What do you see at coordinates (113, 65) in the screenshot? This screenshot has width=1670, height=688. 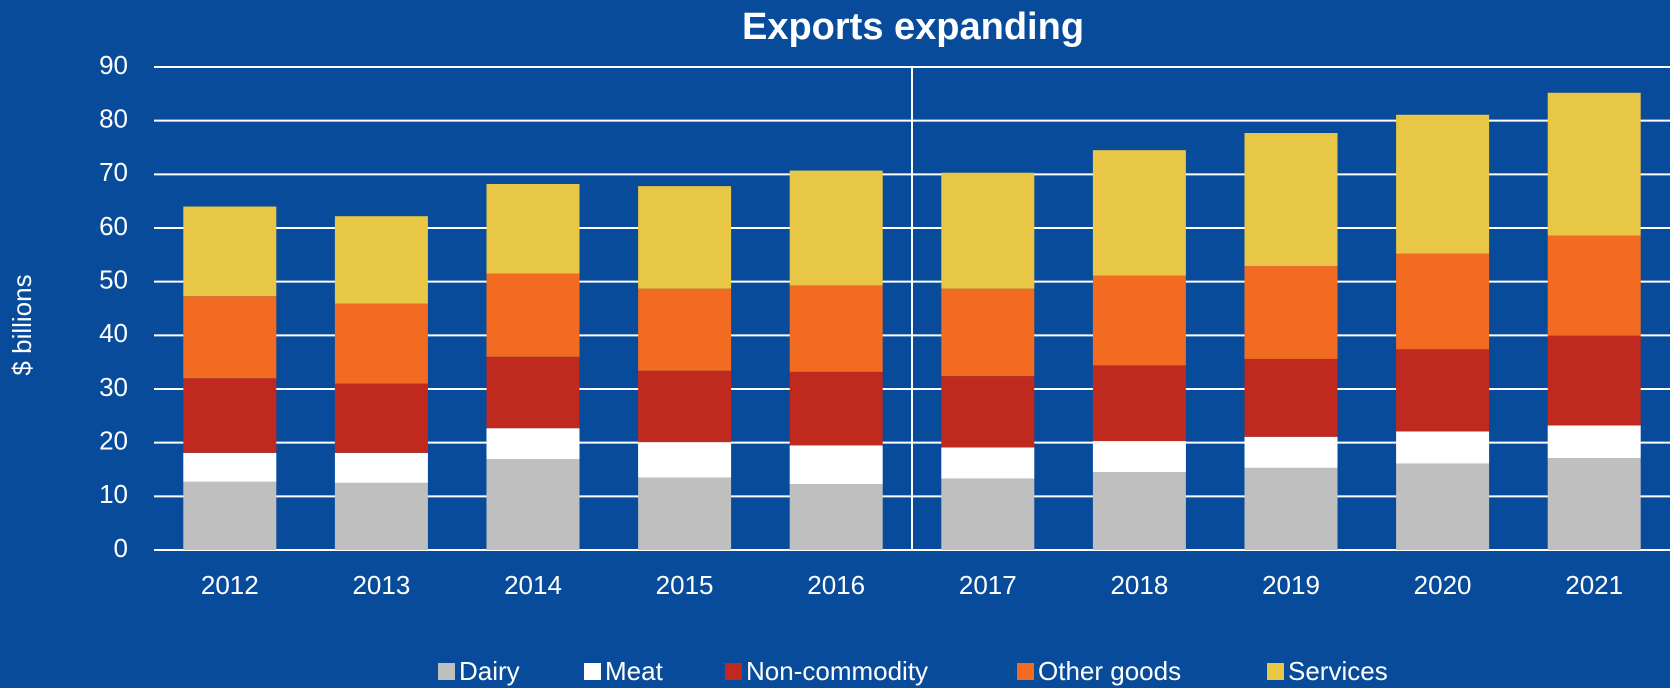 I see `y-tick-label: 90` at bounding box center [113, 65].